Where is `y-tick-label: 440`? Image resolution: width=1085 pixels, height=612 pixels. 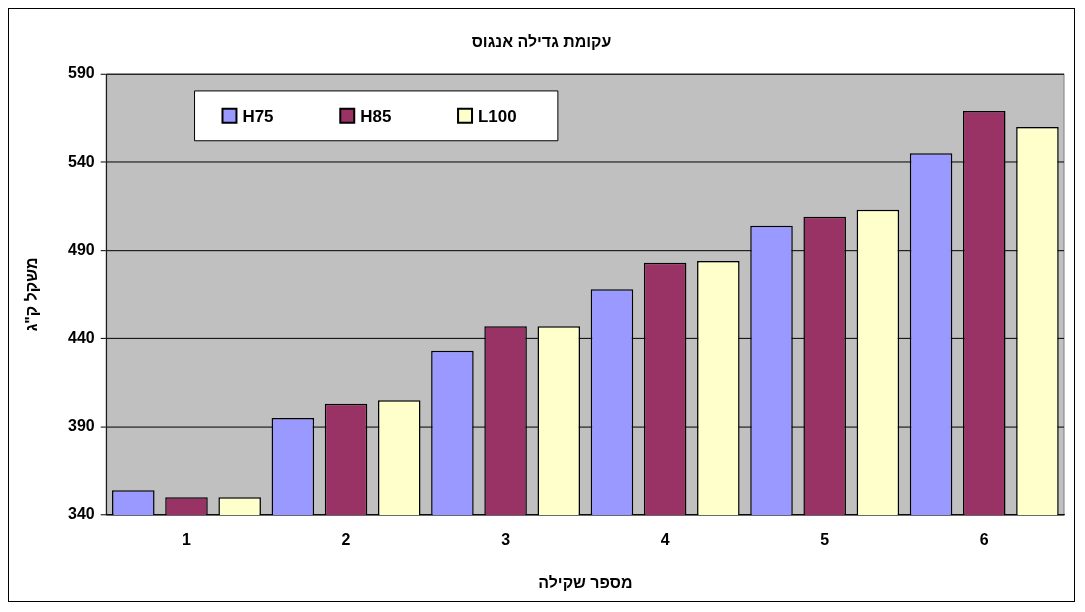
y-tick-label: 440 is located at coordinates (81, 337).